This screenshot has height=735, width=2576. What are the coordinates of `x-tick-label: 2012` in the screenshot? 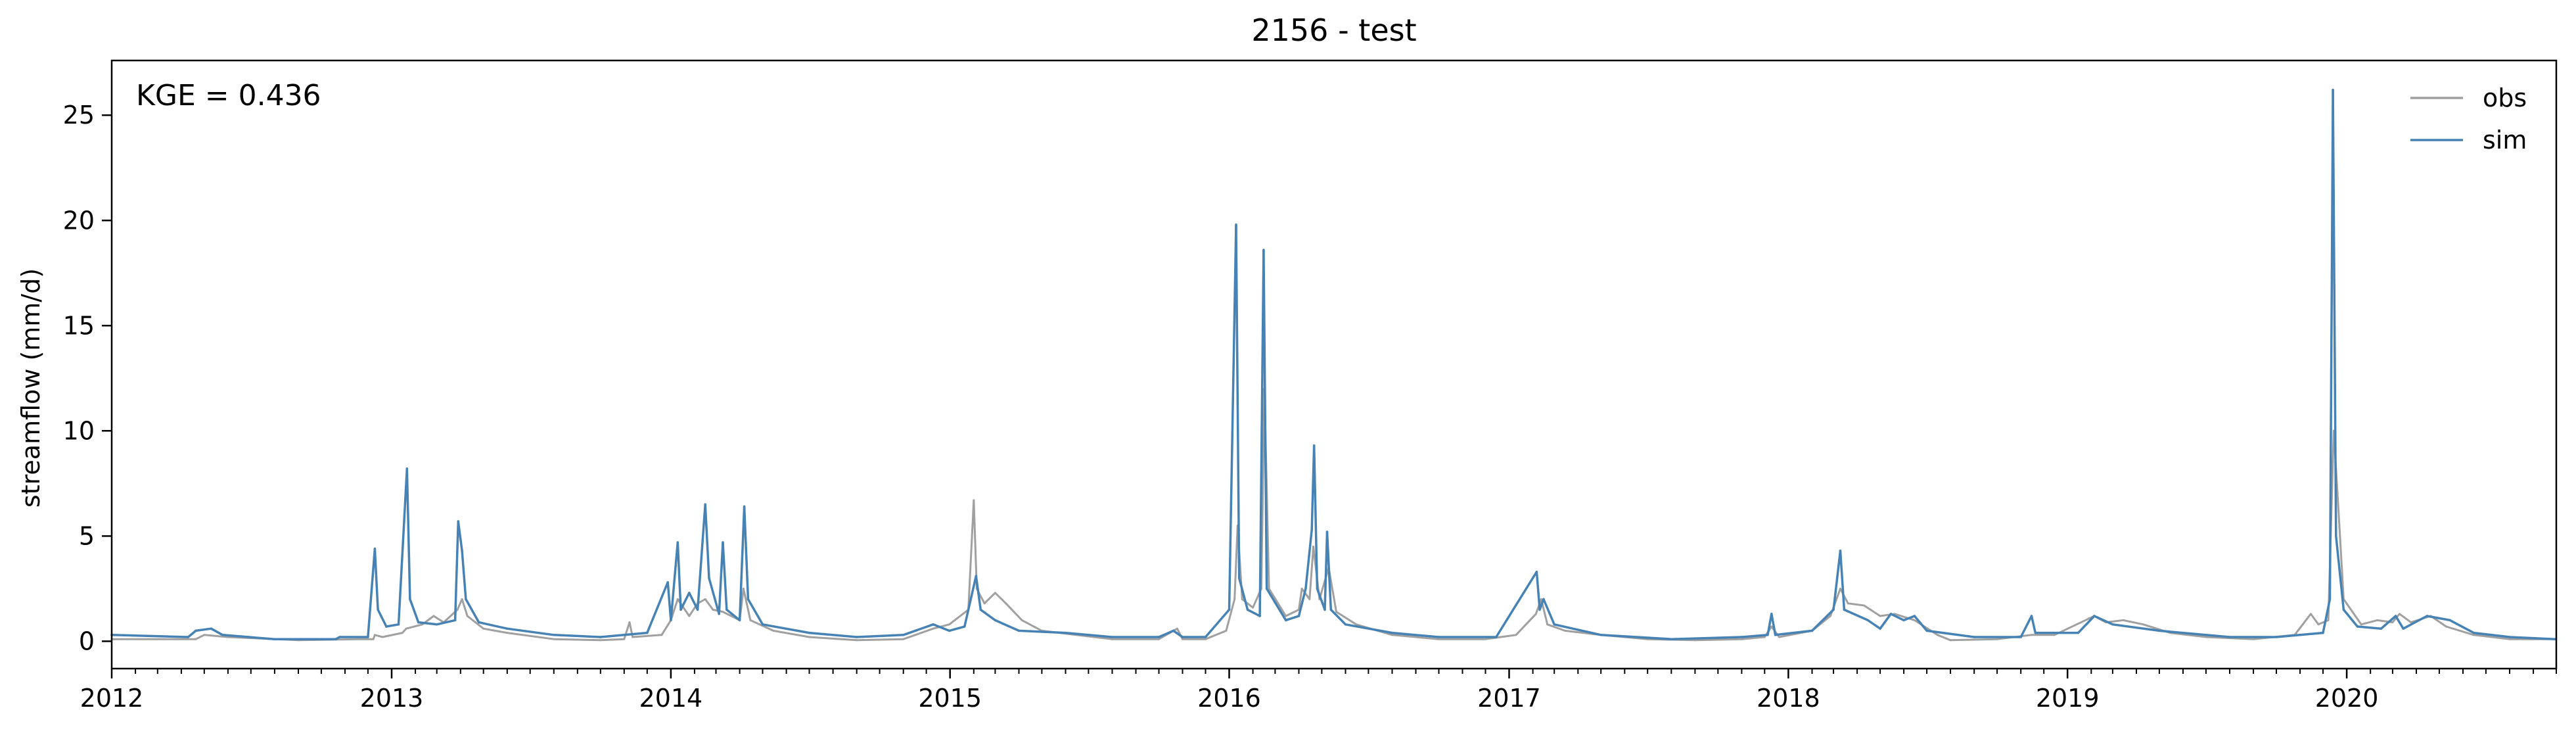 It's located at (112, 698).